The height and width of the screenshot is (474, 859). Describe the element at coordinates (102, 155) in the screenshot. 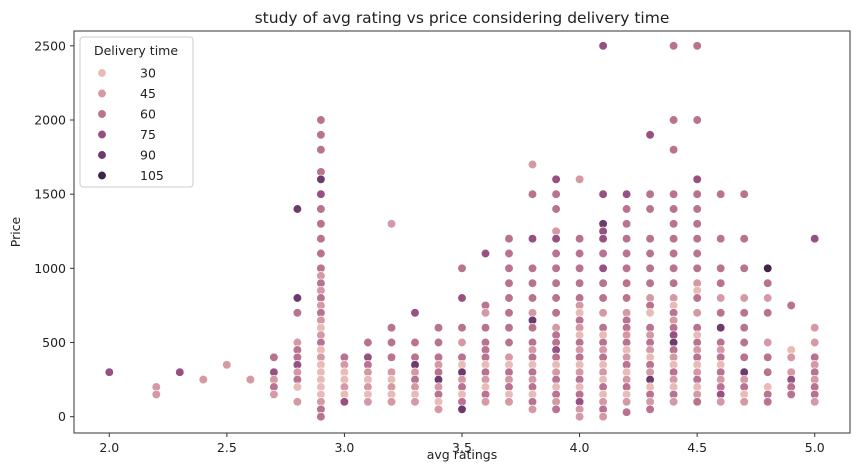

I see `legend-marker` at that location.